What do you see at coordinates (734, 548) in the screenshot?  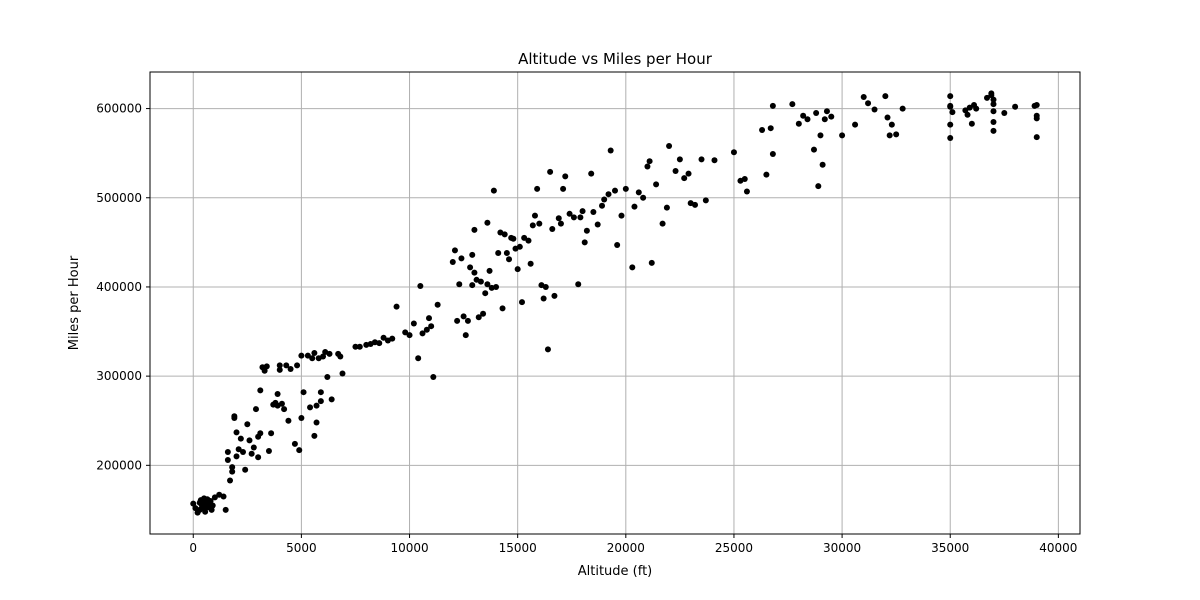 I see `x-tick-label: 25000` at bounding box center [734, 548].